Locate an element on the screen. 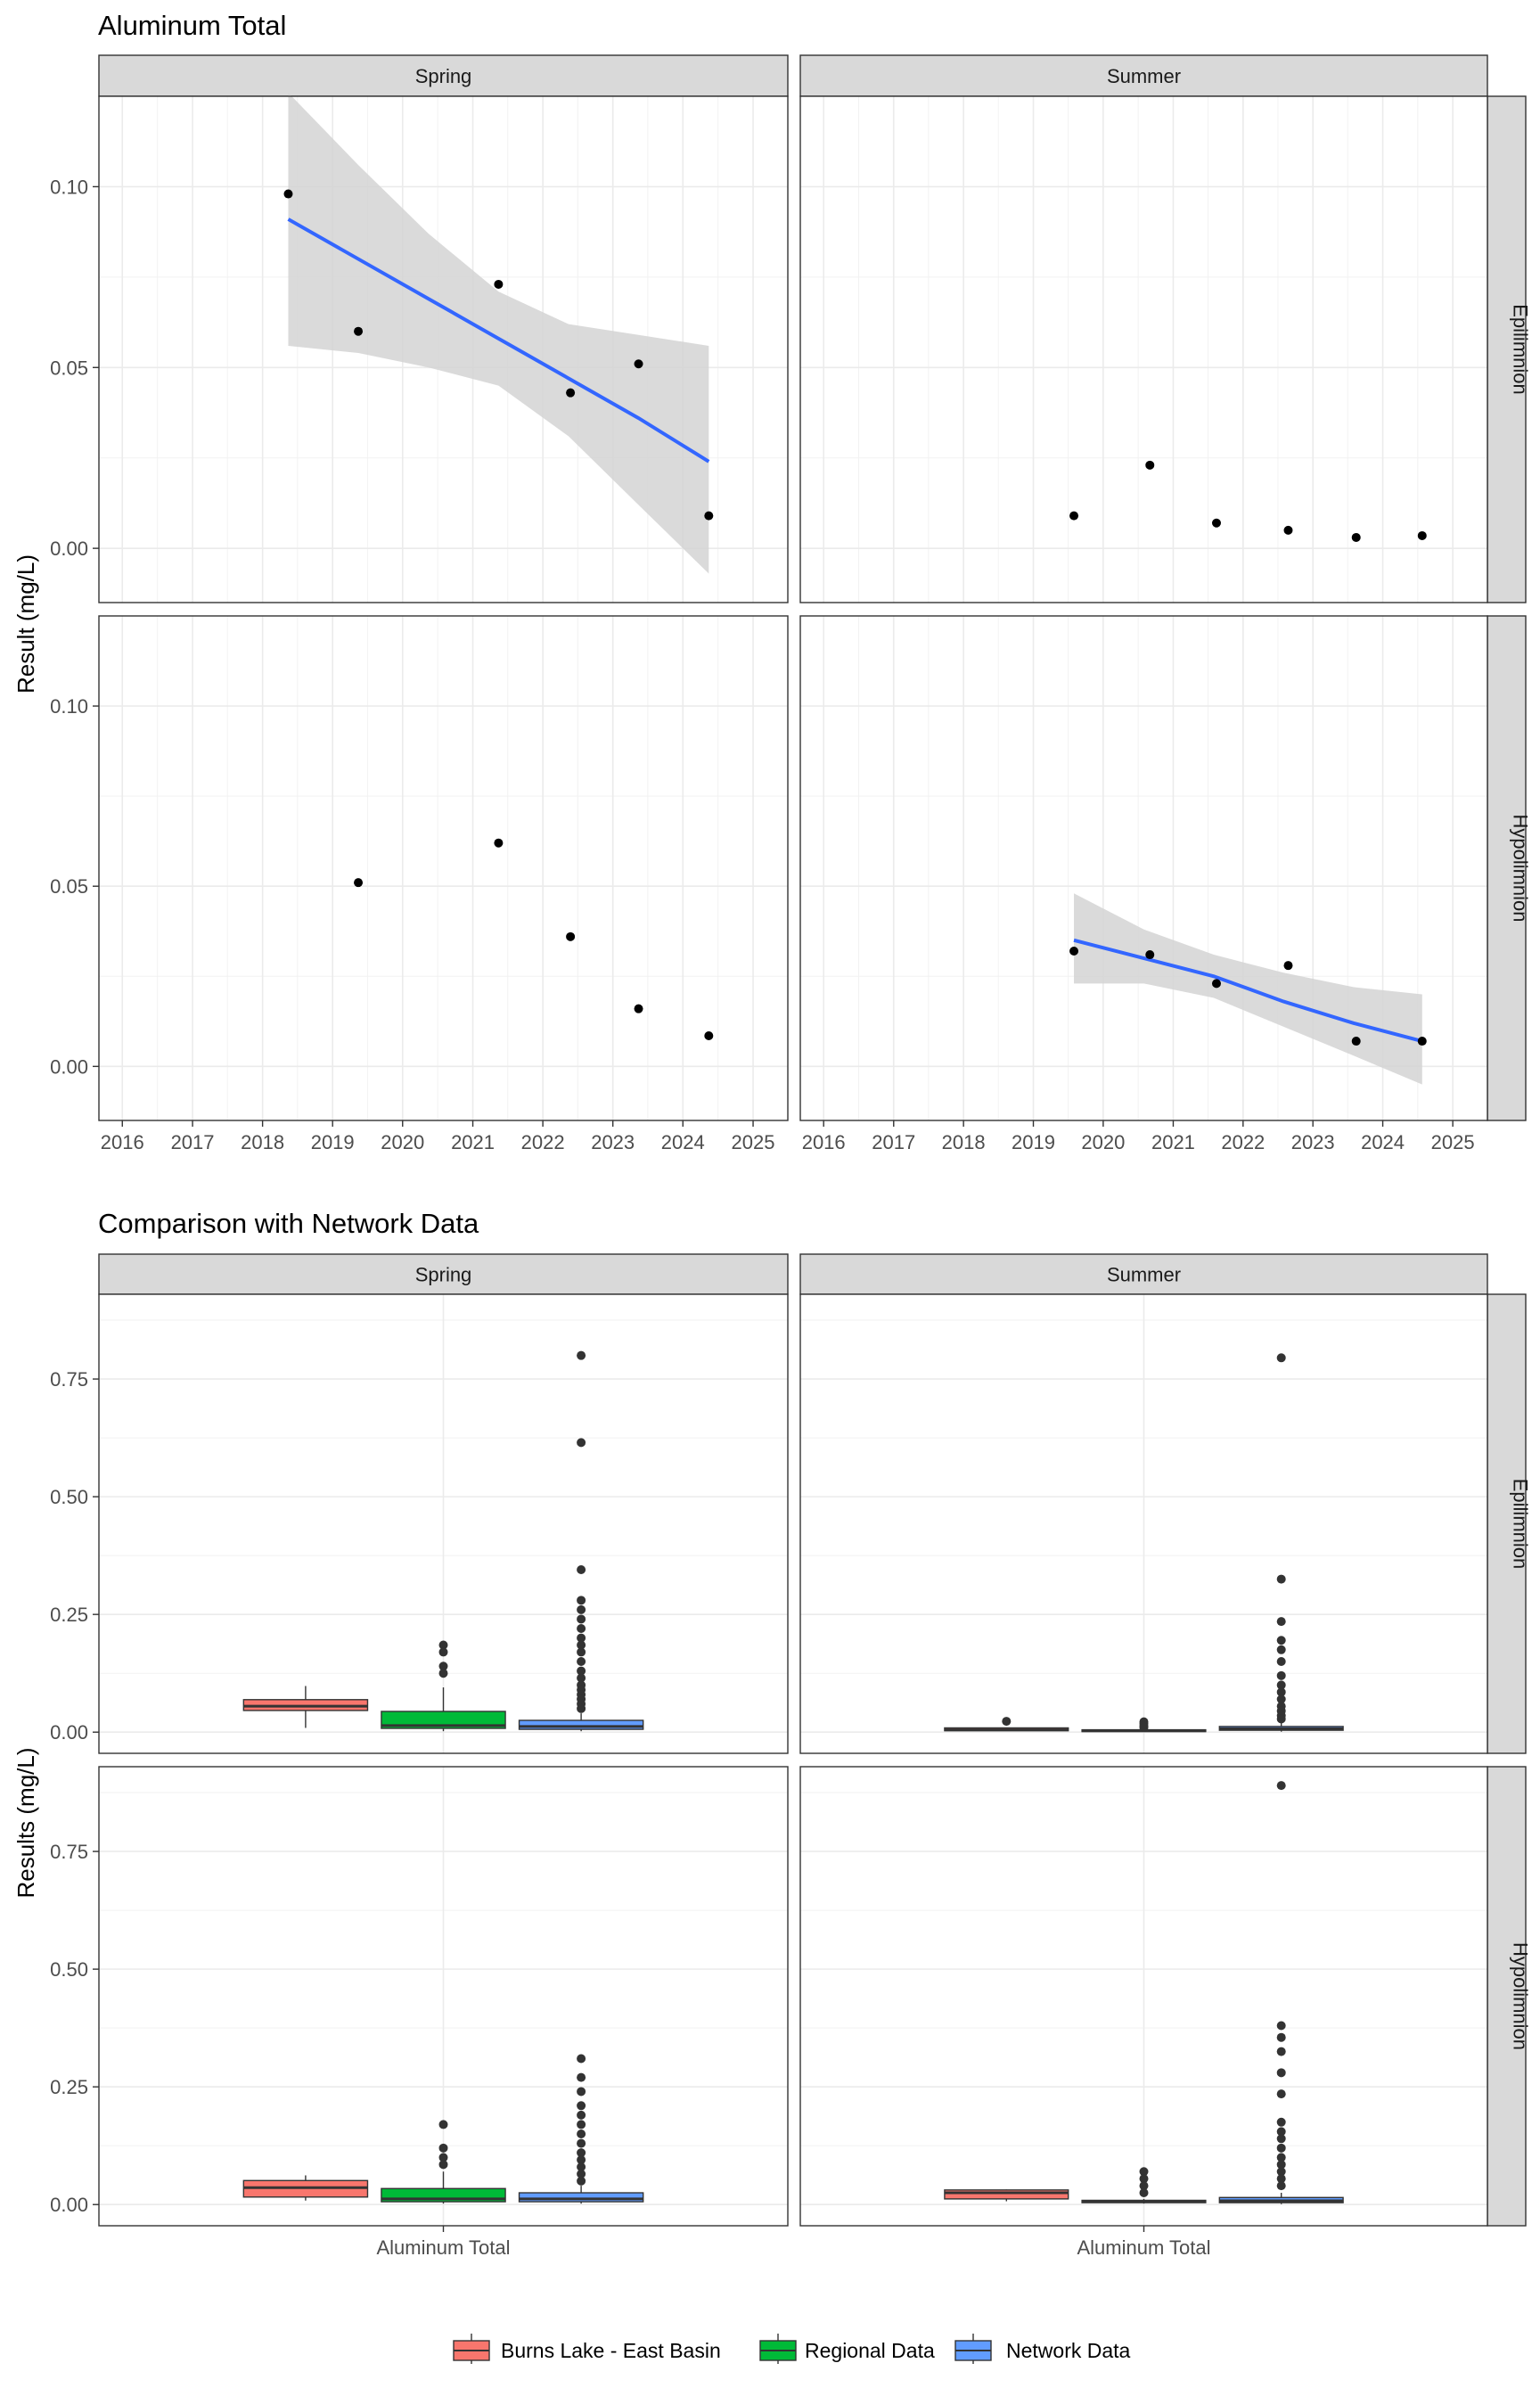 This screenshot has height=2396, width=1540. x-tick-label: 2018 is located at coordinates (964, 1142).